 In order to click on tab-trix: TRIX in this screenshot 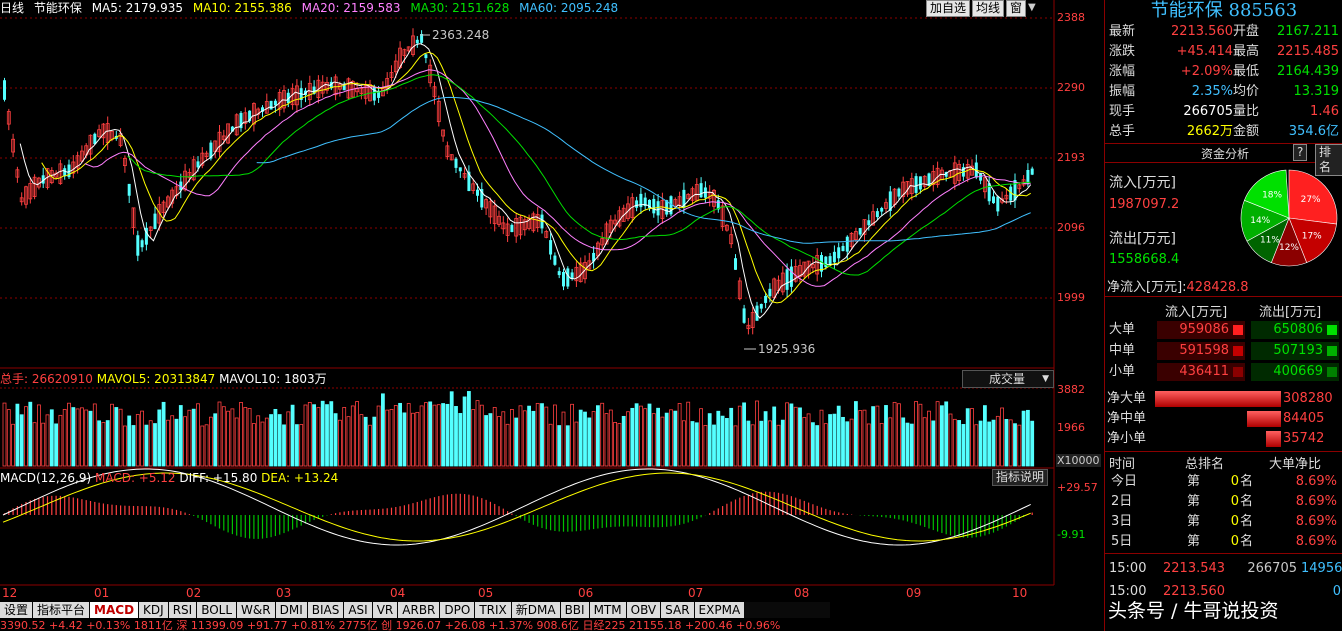, I will do `click(493, 610)`.